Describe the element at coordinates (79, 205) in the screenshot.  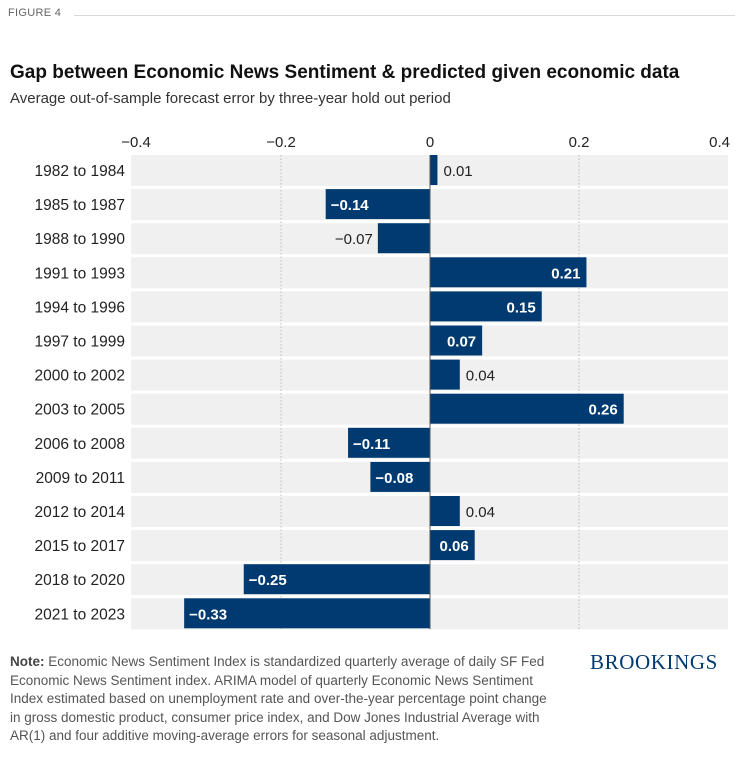
I see `category-label: 1985 to 1987` at that location.